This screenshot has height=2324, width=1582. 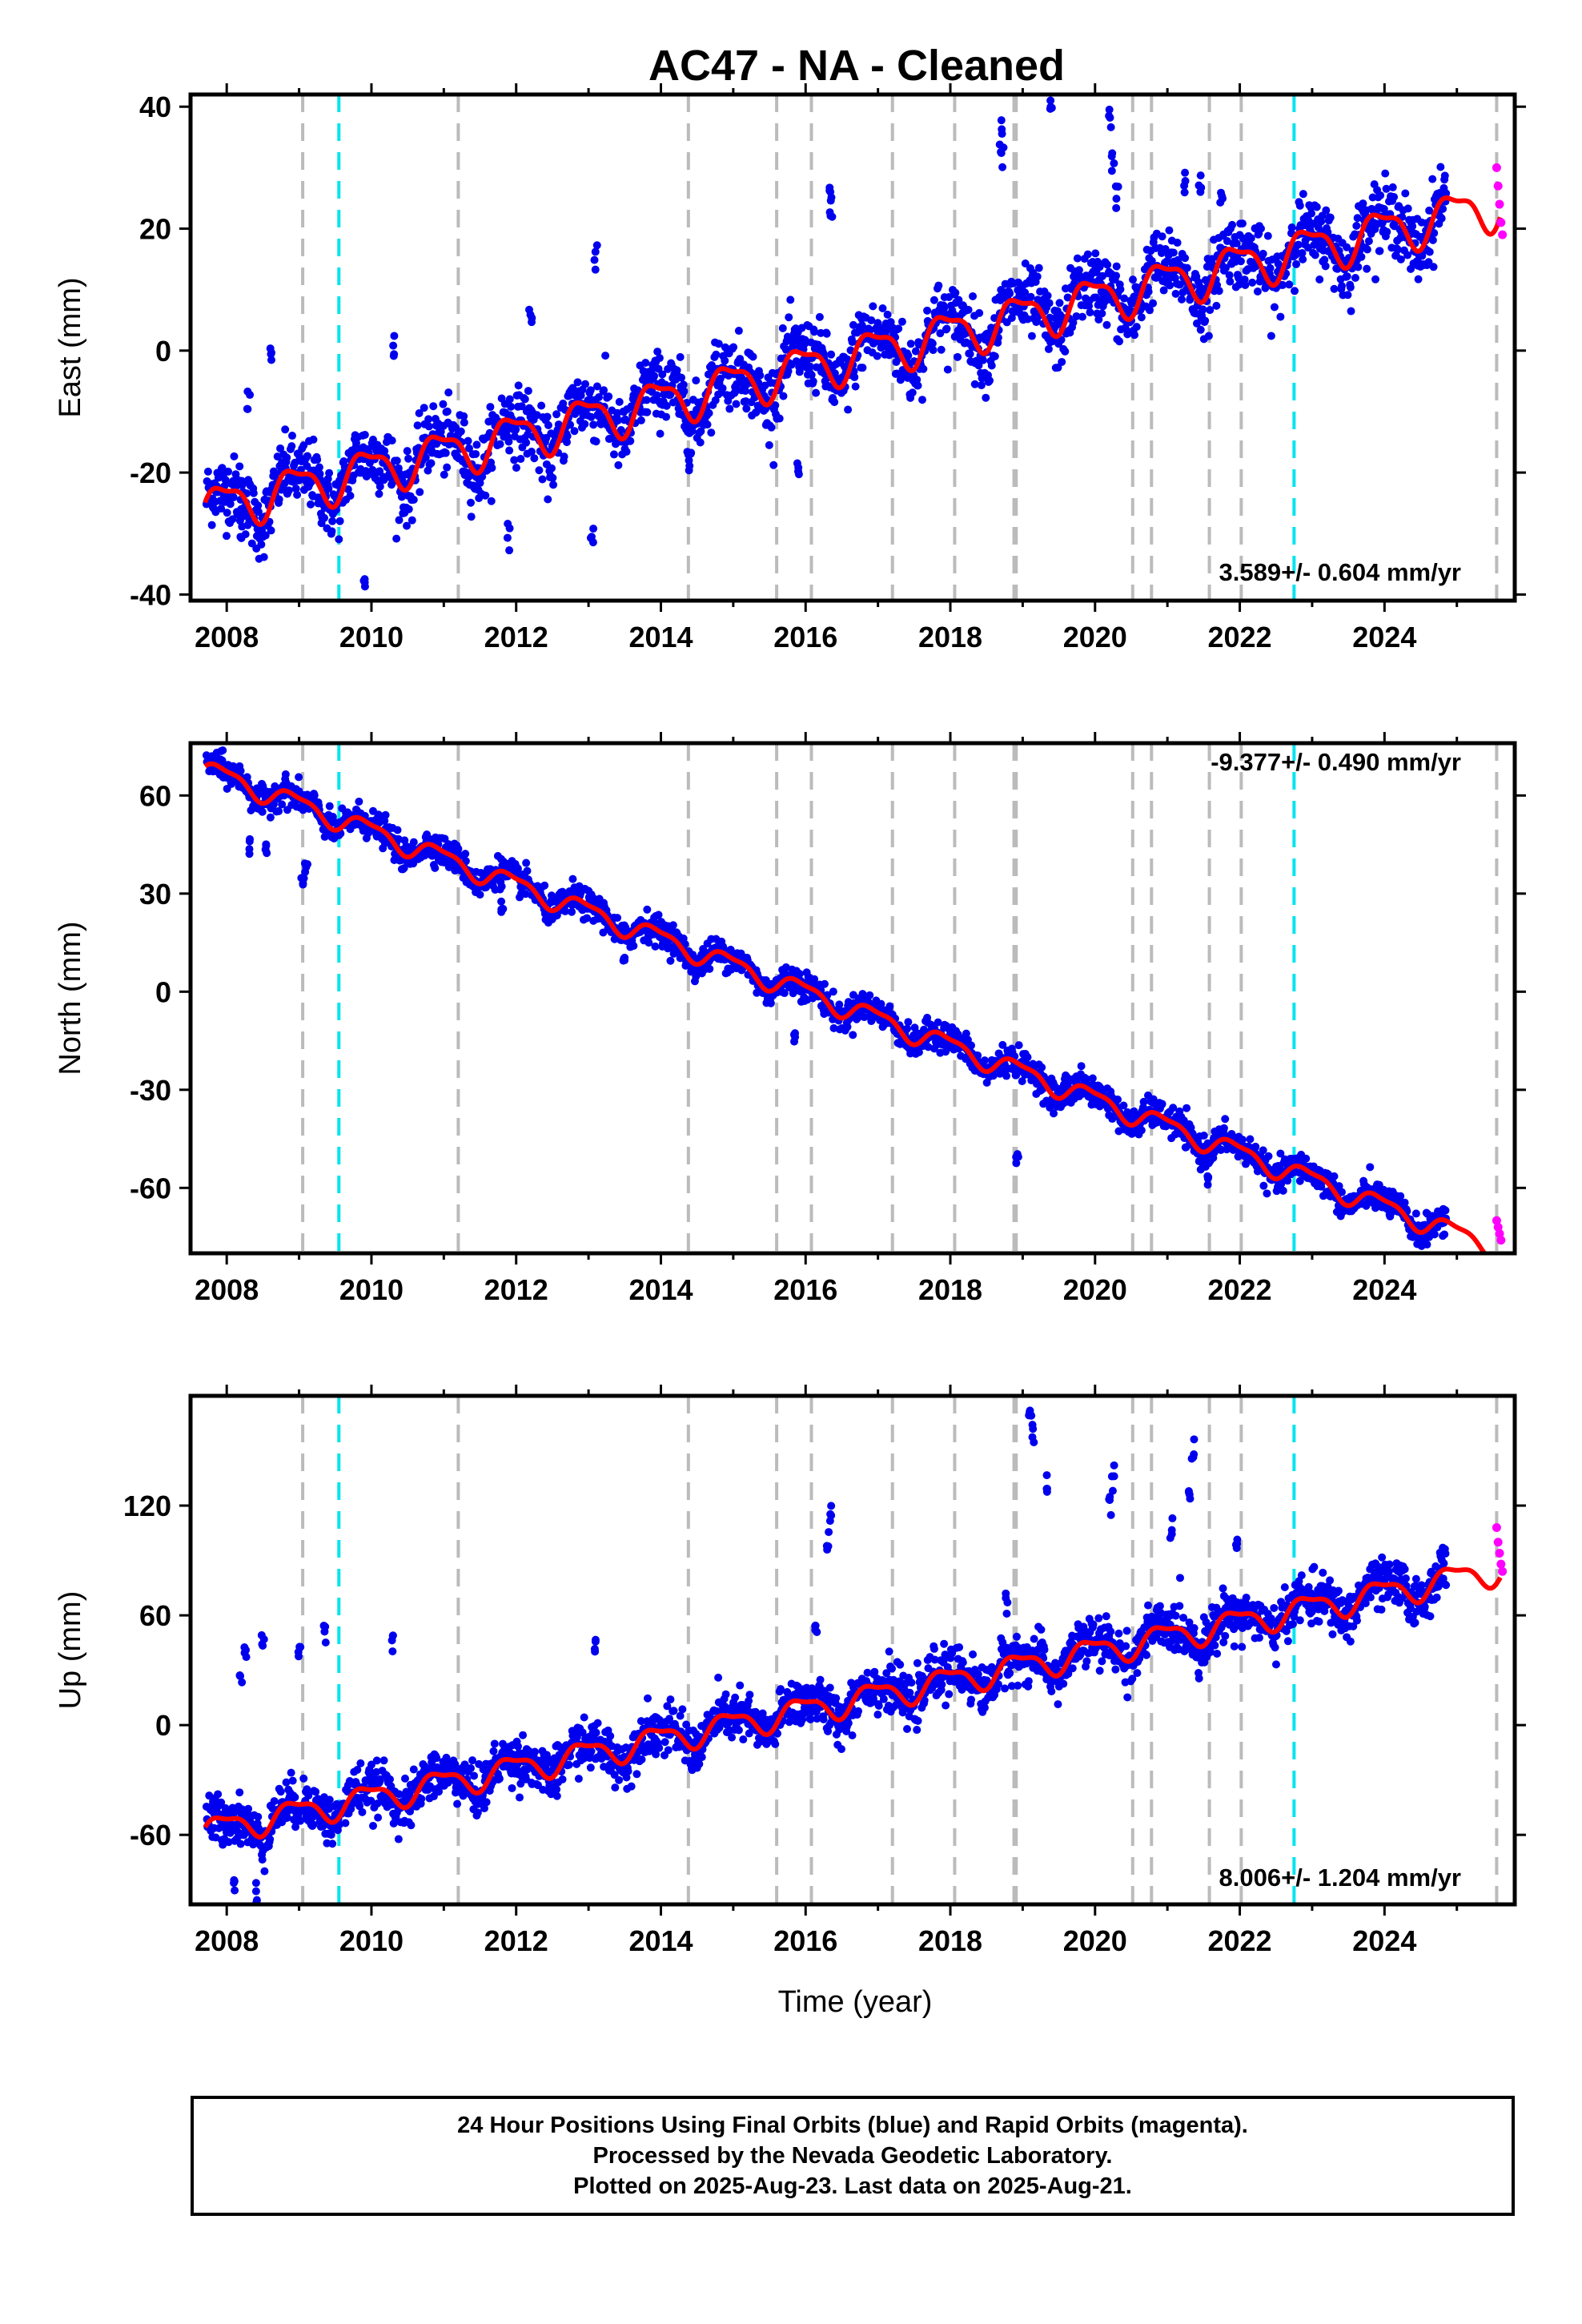 I want to click on y-tick-label: 30, so click(x=155, y=894).